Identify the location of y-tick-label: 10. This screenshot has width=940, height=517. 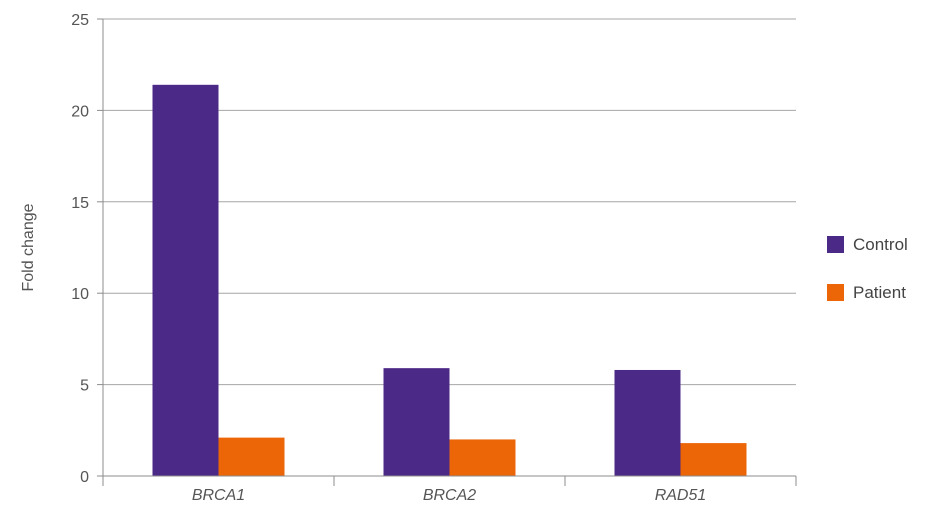
(80, 294).